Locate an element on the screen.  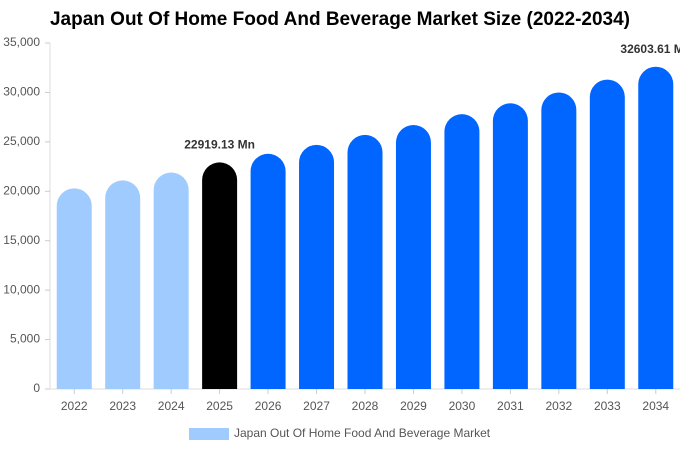
x-tick-label: 2024 is located at coordinates (171, 406).